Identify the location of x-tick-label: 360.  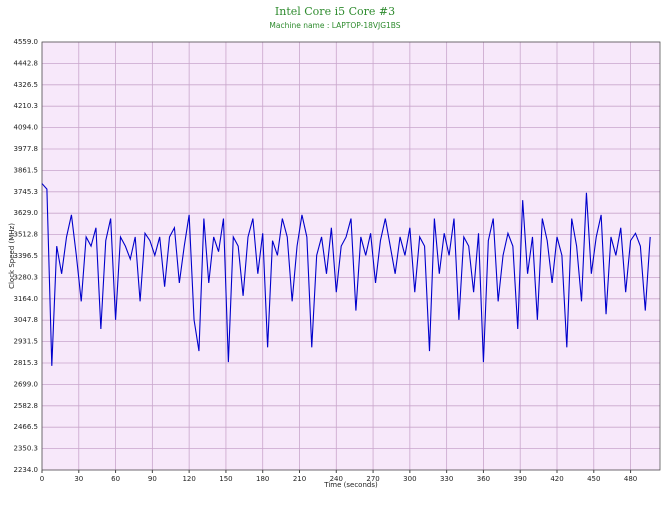
(483, 479).